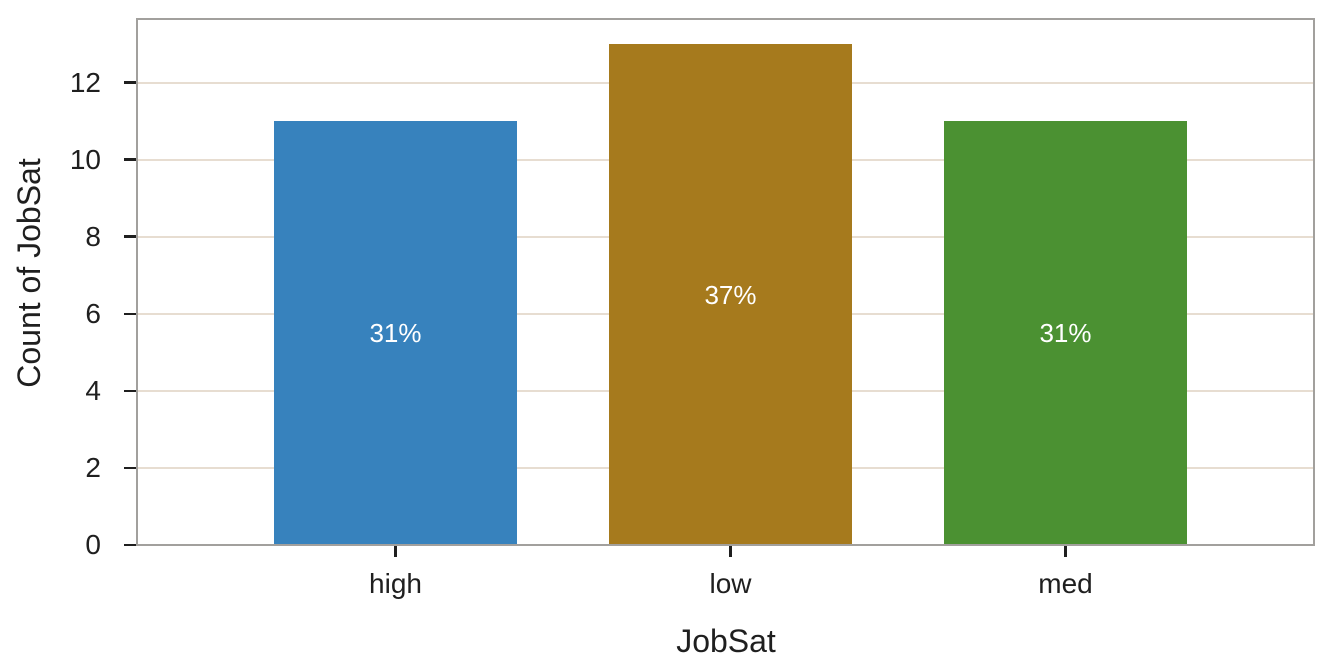 The image size is (1344, 672). I want to click on x-tick-label: high, so click(395, 583).